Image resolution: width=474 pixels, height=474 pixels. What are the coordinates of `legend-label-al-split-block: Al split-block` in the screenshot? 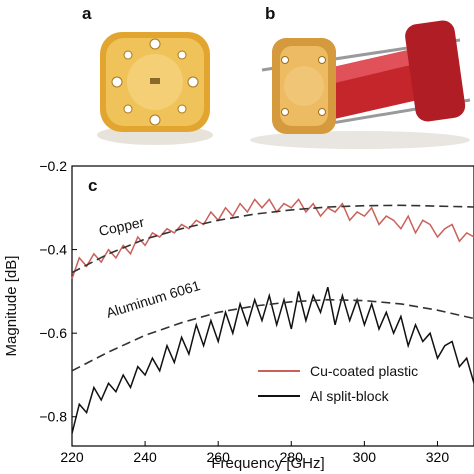 It's located at (350, 396).